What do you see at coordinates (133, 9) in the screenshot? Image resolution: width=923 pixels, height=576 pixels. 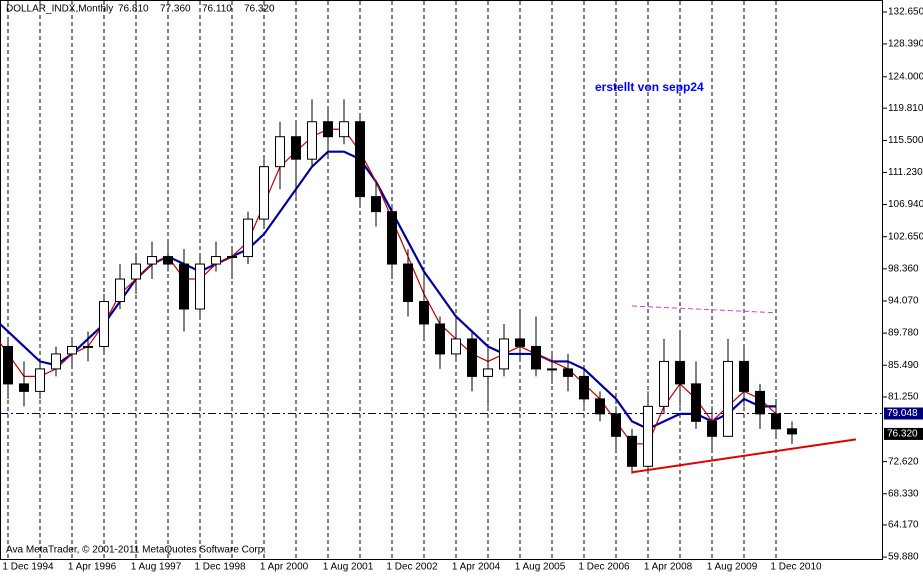 I see `header-value: 76.810` at bounding box center [133, 9].